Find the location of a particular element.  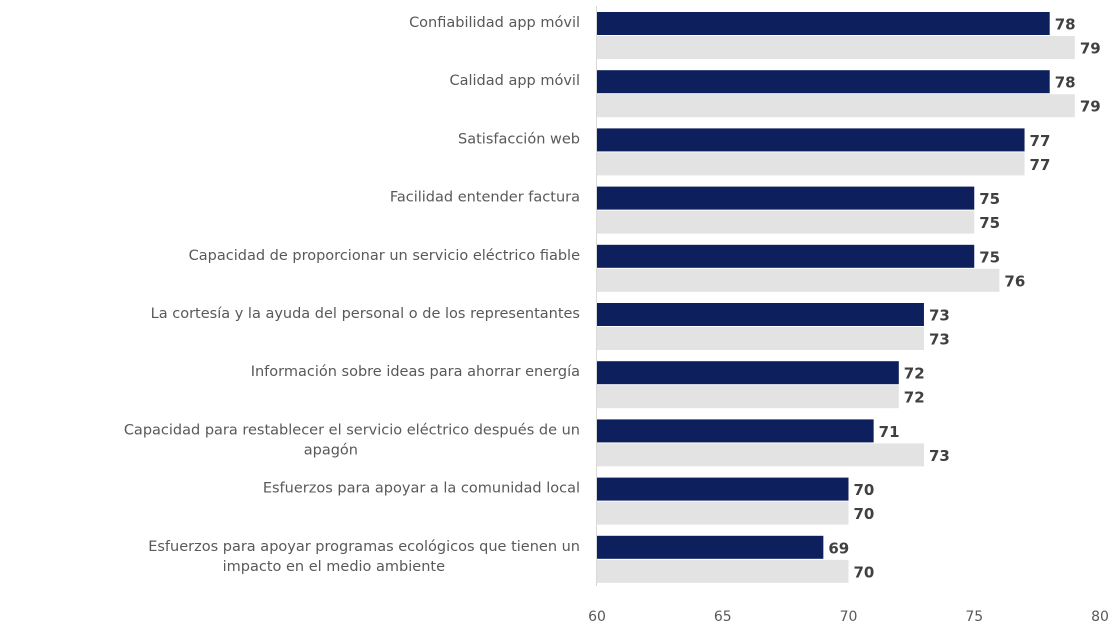

category-label: Facilidad entender factura is located at coordinates (485, 198).